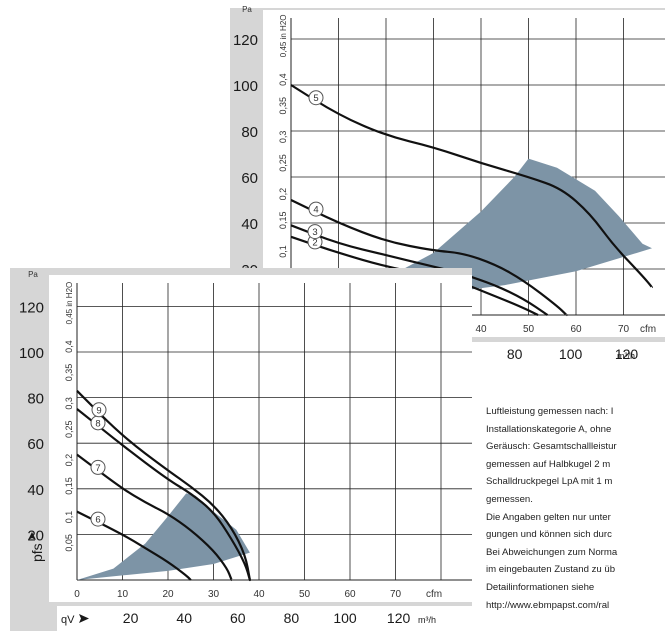 The height and width of the screenshot is (631, 665). What do you see at coordinates (549, 535) in the screenshot?
I see `note-line: gungen und können sich durc` at bounding box center [549, 535].